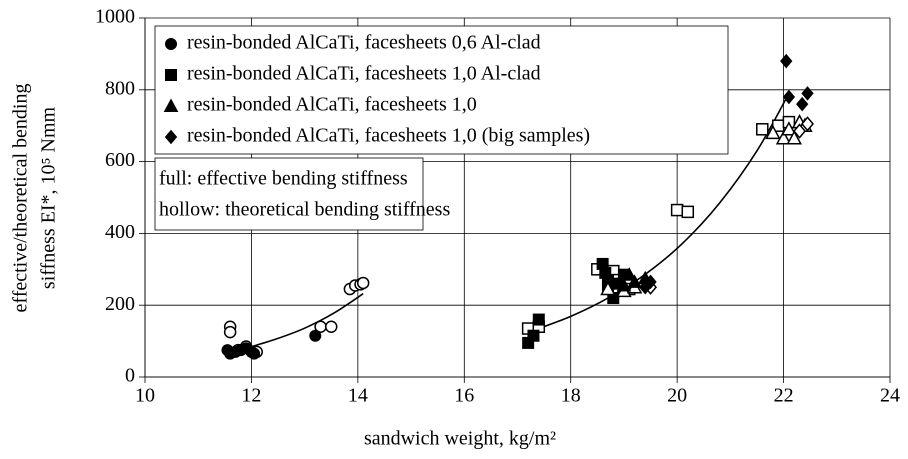  What do you see at coordinates (358, 396) in the screenshot?
I see `x-tick-label: 14` at bounding box center [358, 396].